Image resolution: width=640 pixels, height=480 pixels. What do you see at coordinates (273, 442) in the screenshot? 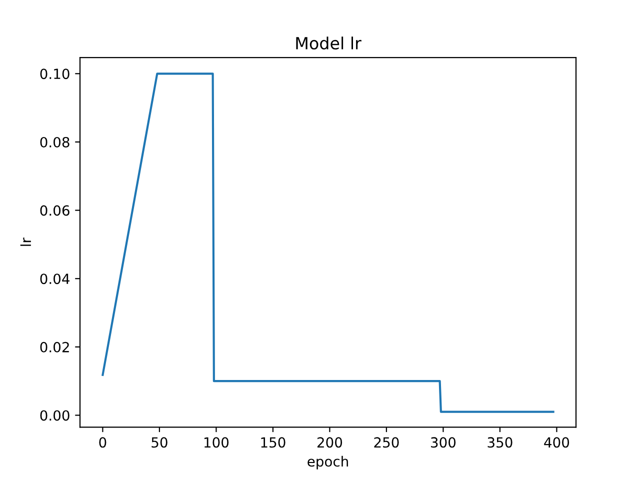
I see `x-tick-label: 150` at bounding box center [273, 442].